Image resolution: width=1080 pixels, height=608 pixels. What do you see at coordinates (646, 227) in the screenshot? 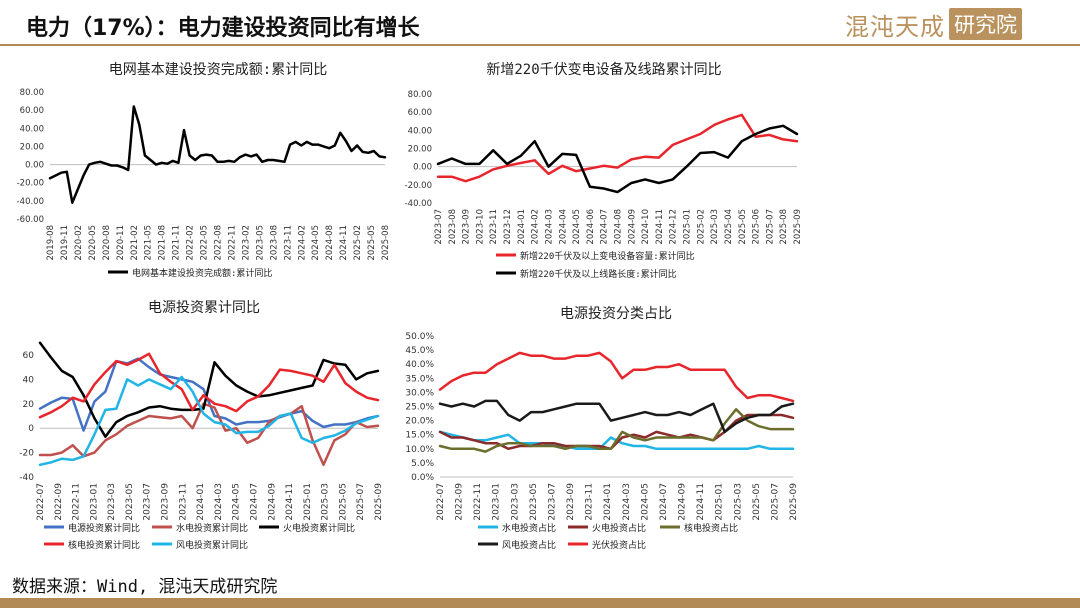
I see `x-tick-label: 2024-10` at bounding box center [646, 227].